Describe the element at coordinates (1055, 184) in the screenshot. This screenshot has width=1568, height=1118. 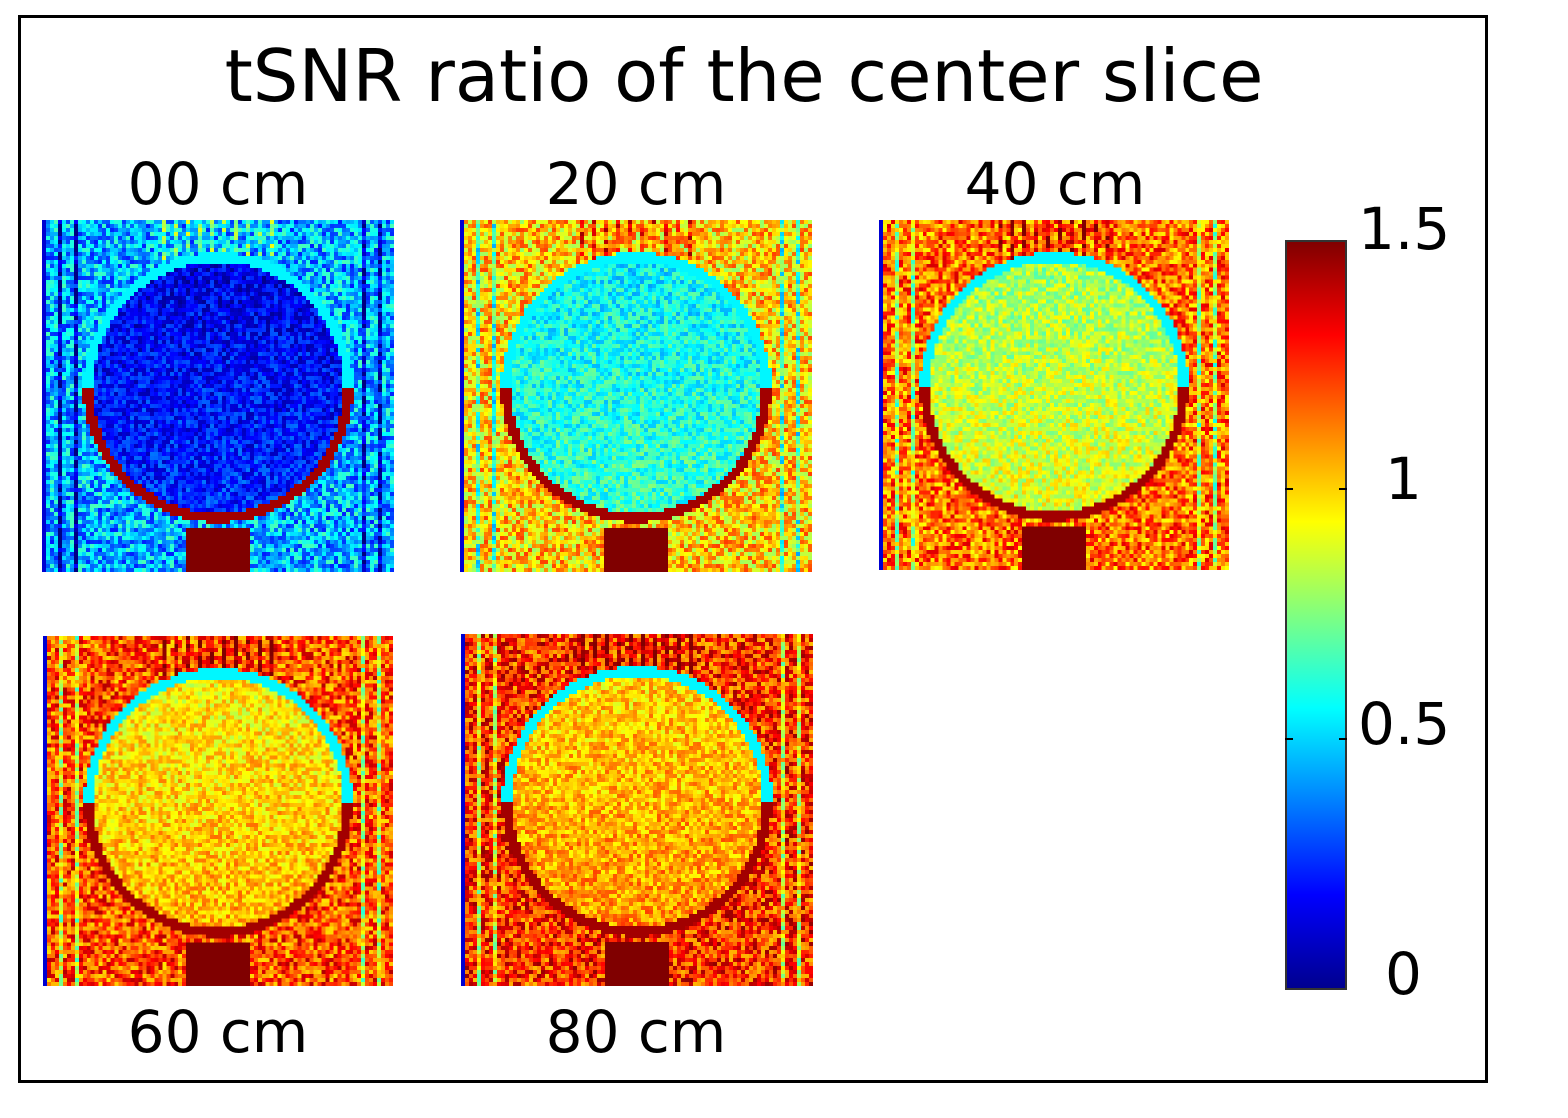
I see `panel-label-40cm: 40 cm` at that location.